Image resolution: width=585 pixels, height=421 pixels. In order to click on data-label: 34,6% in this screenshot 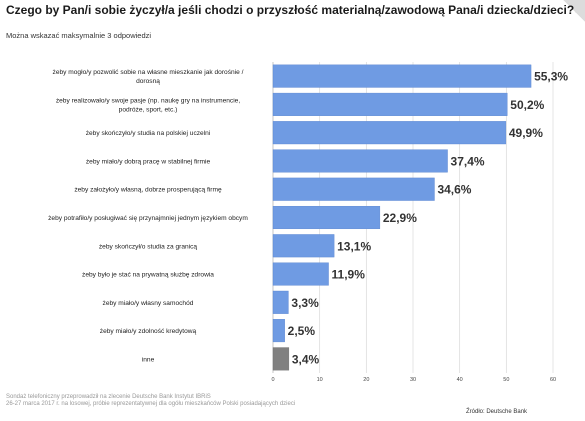, I will do `click(454, 190)`.